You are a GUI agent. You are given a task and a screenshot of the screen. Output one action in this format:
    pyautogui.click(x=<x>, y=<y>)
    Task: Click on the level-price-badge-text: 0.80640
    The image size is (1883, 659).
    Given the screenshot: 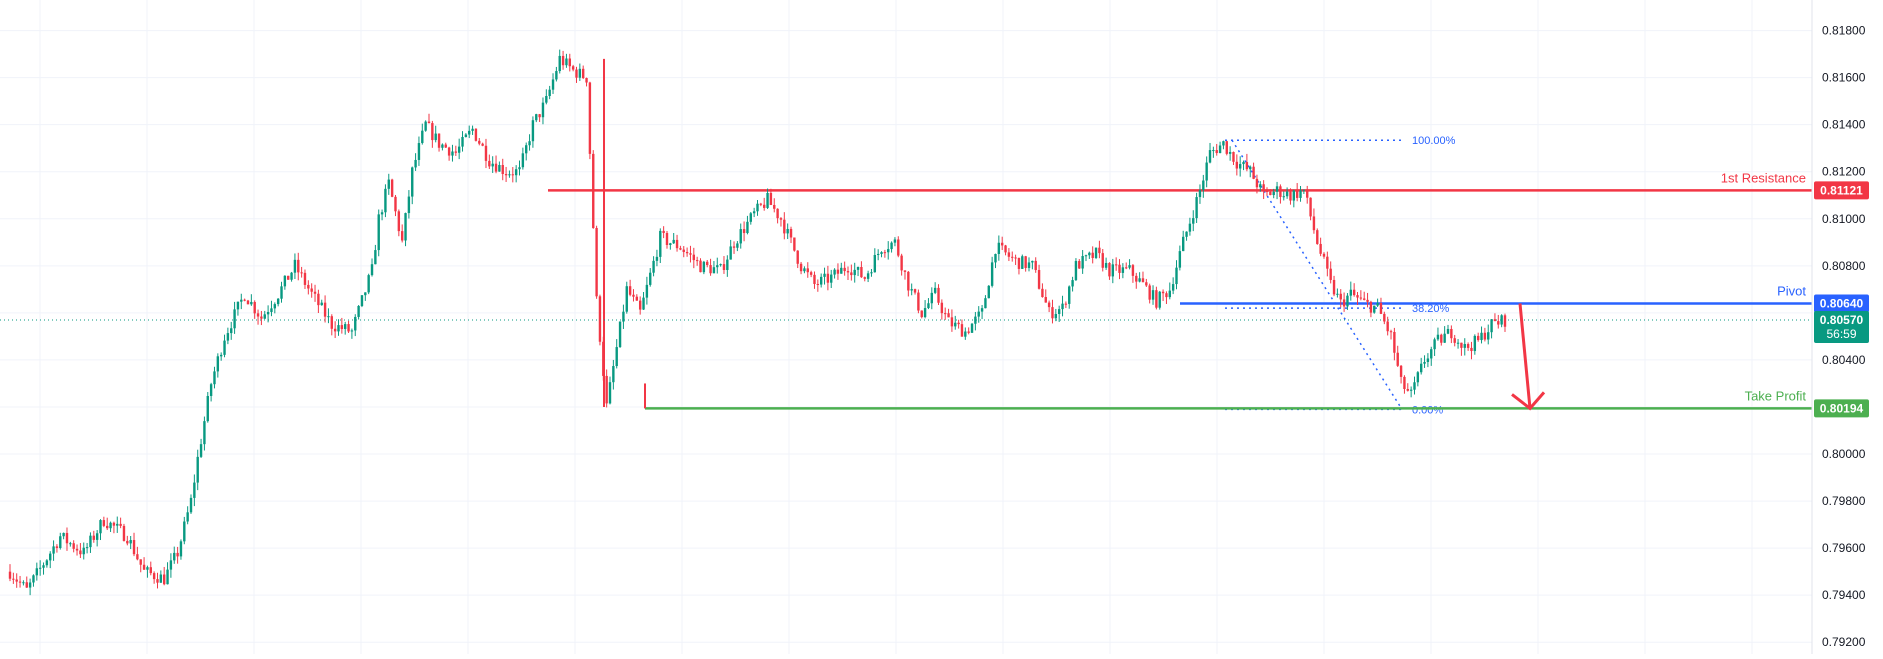 What is the action you would take?
    pyautogui.click(x=1842, y=303)
    